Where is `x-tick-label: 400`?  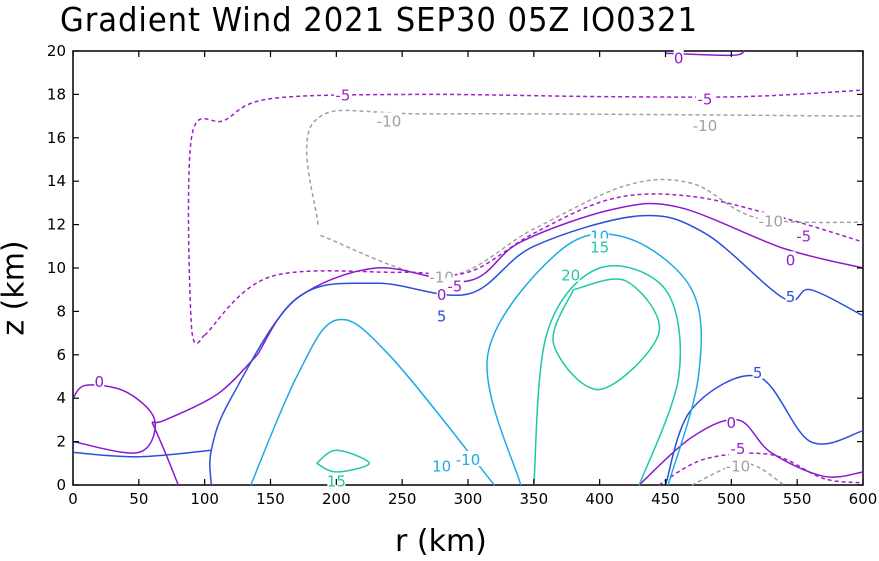 x-tick-label: 400 is located at coordinates (599, 499).